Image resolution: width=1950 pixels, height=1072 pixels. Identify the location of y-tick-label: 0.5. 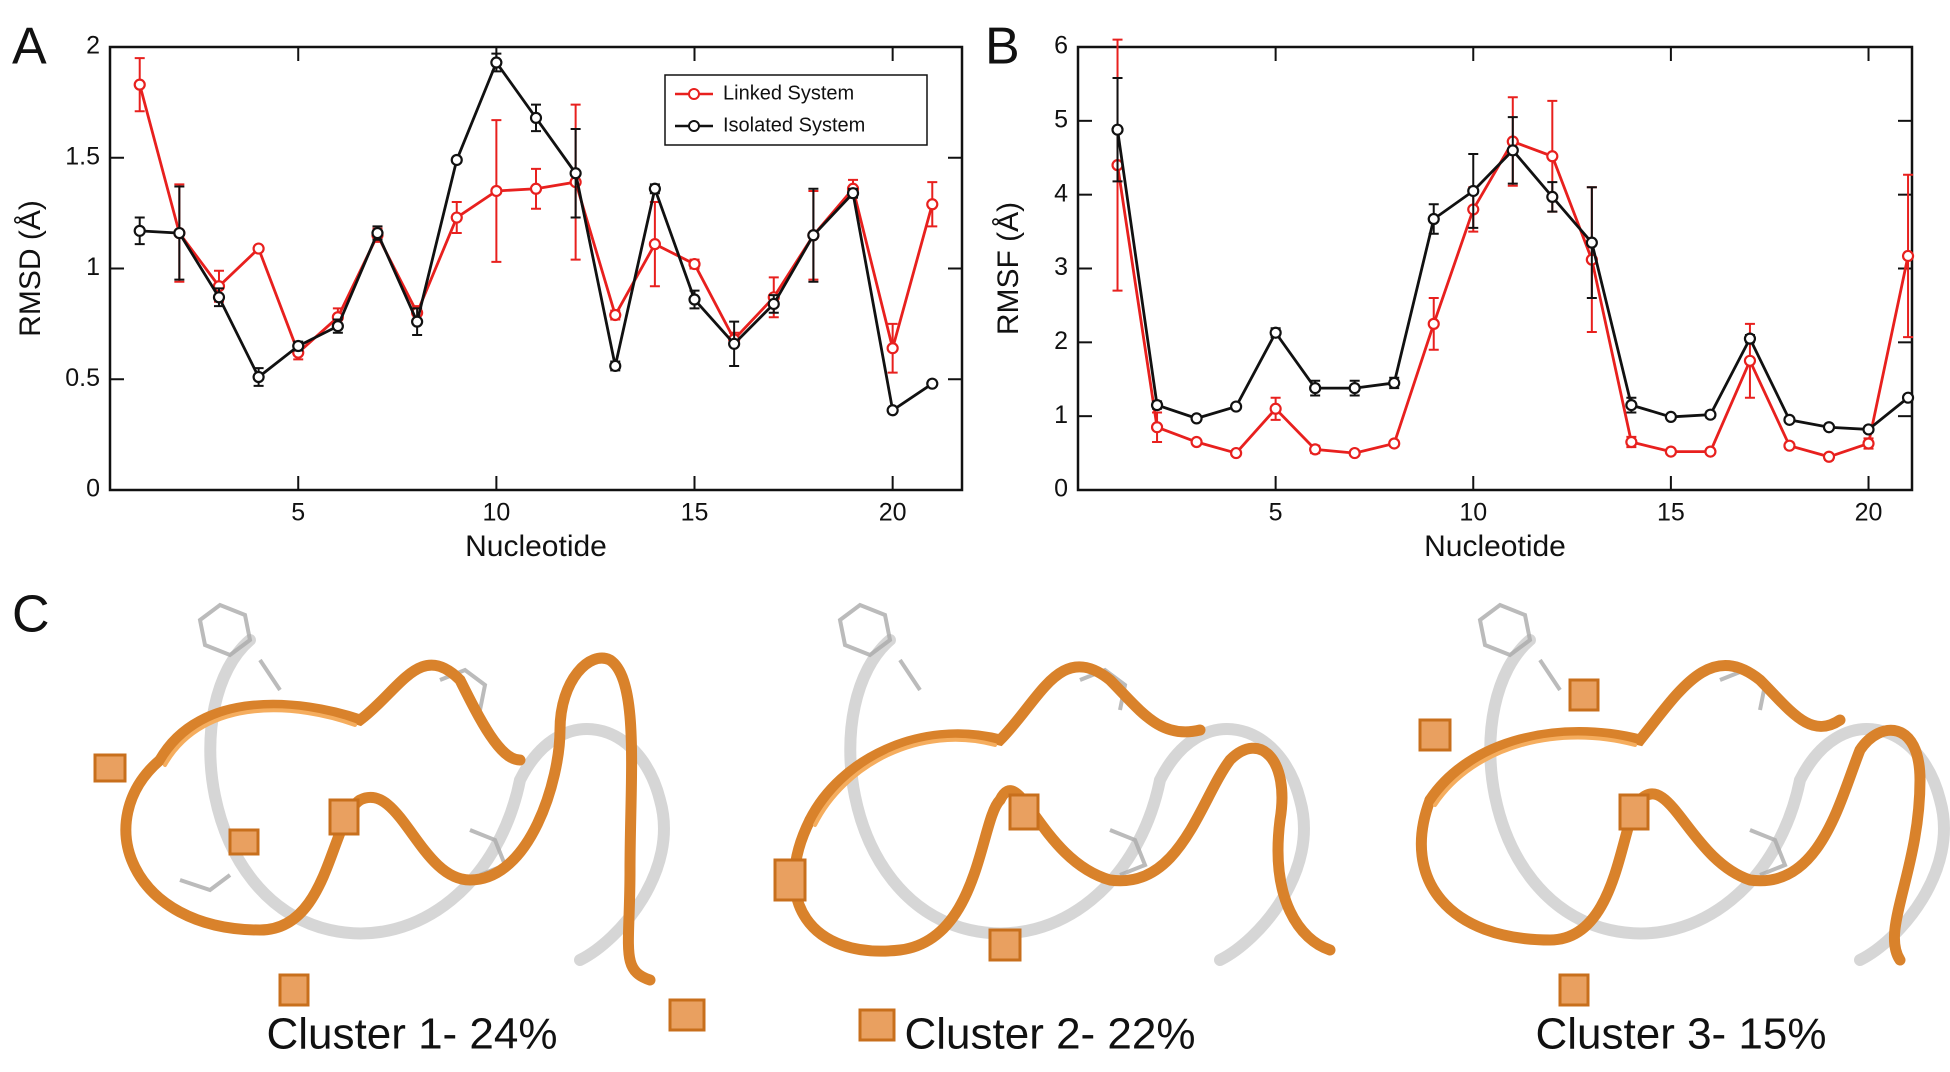
(82, 378).